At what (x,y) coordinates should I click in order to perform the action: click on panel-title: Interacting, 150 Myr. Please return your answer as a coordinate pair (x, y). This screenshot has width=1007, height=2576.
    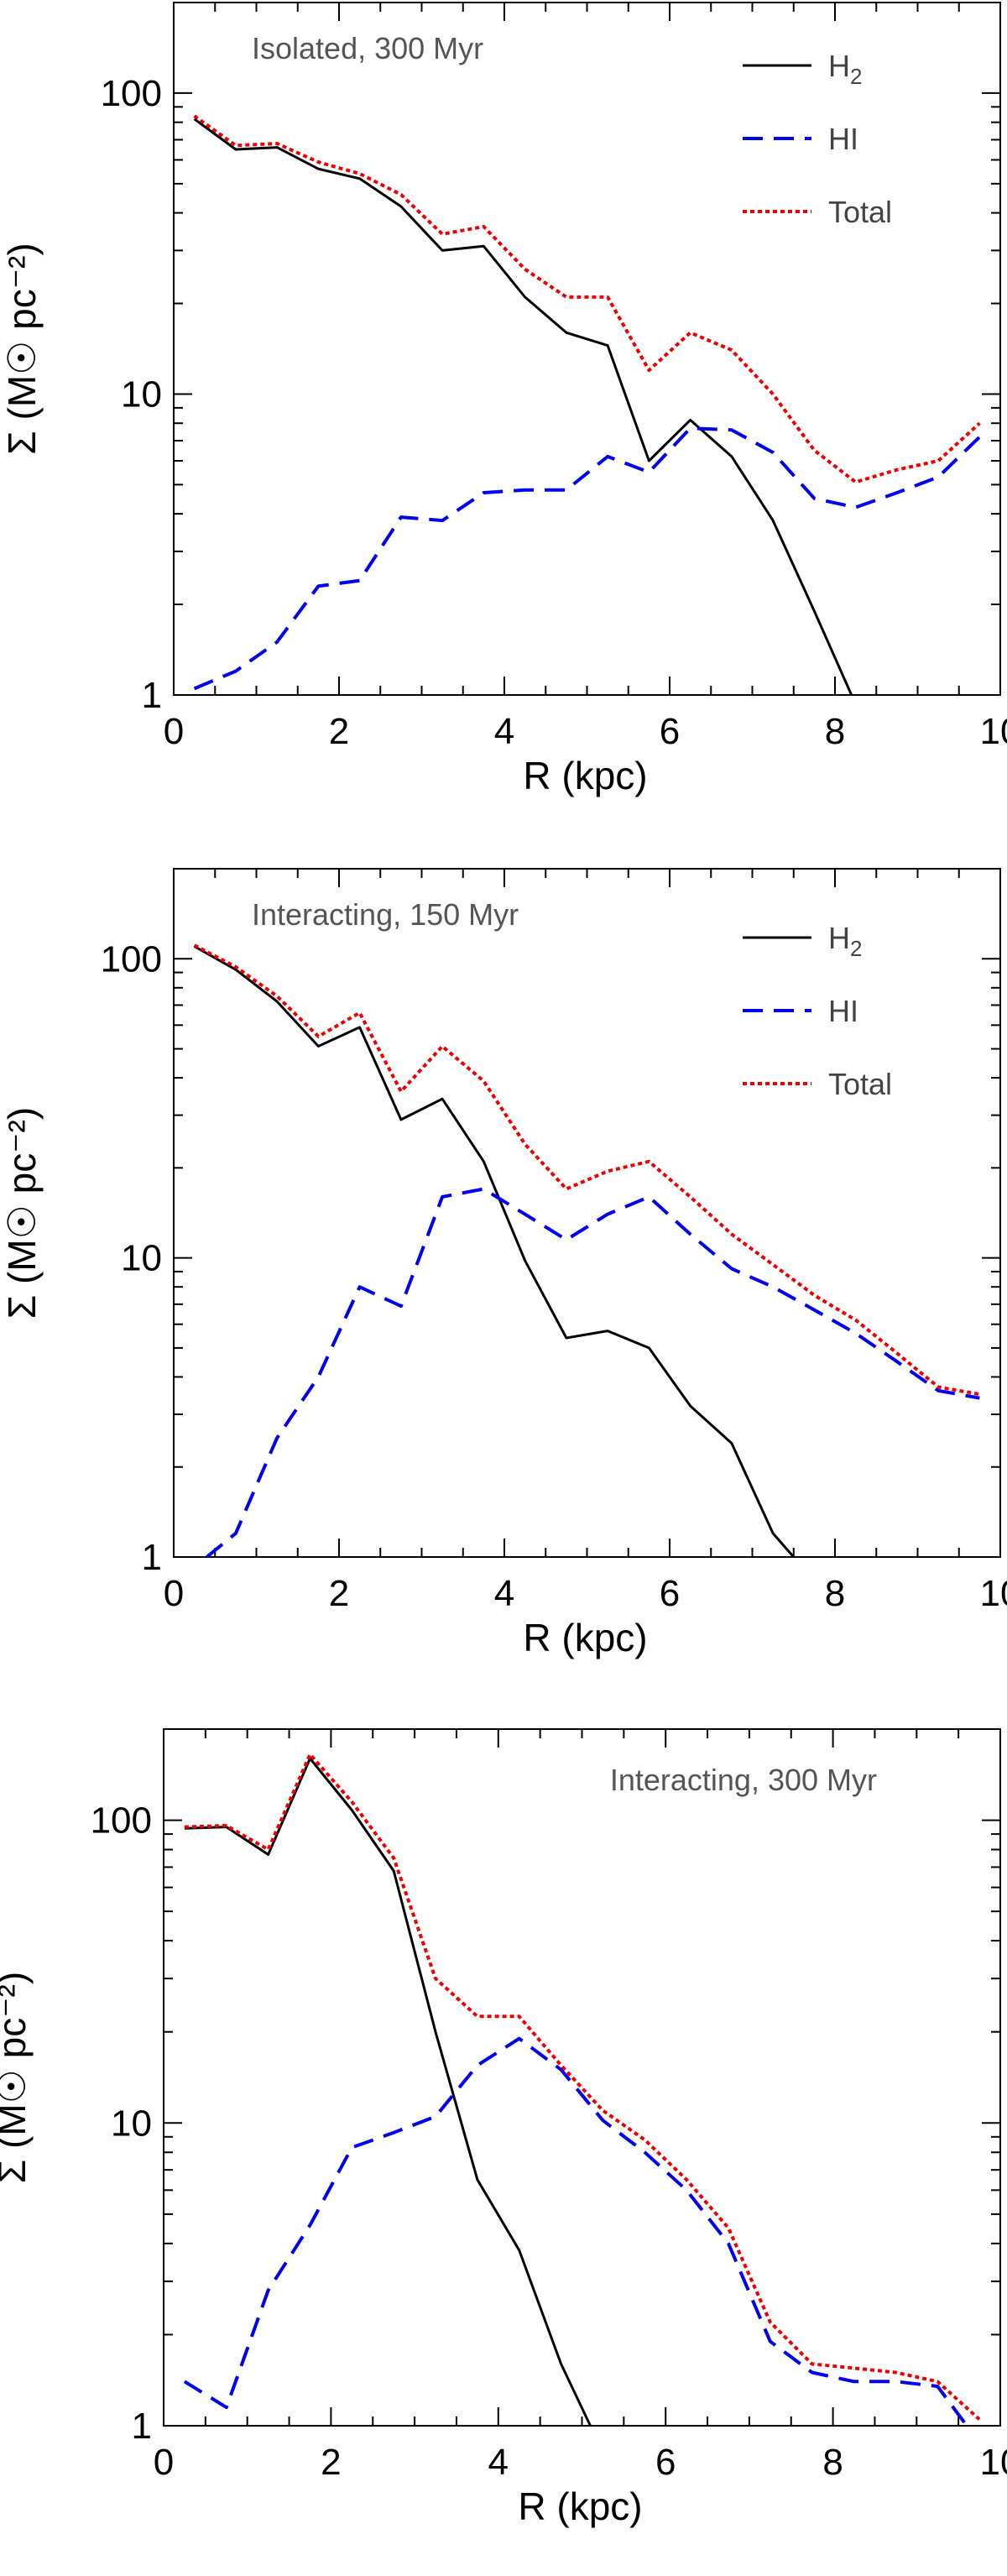
    Looking at the image, I should click on (385, 914).